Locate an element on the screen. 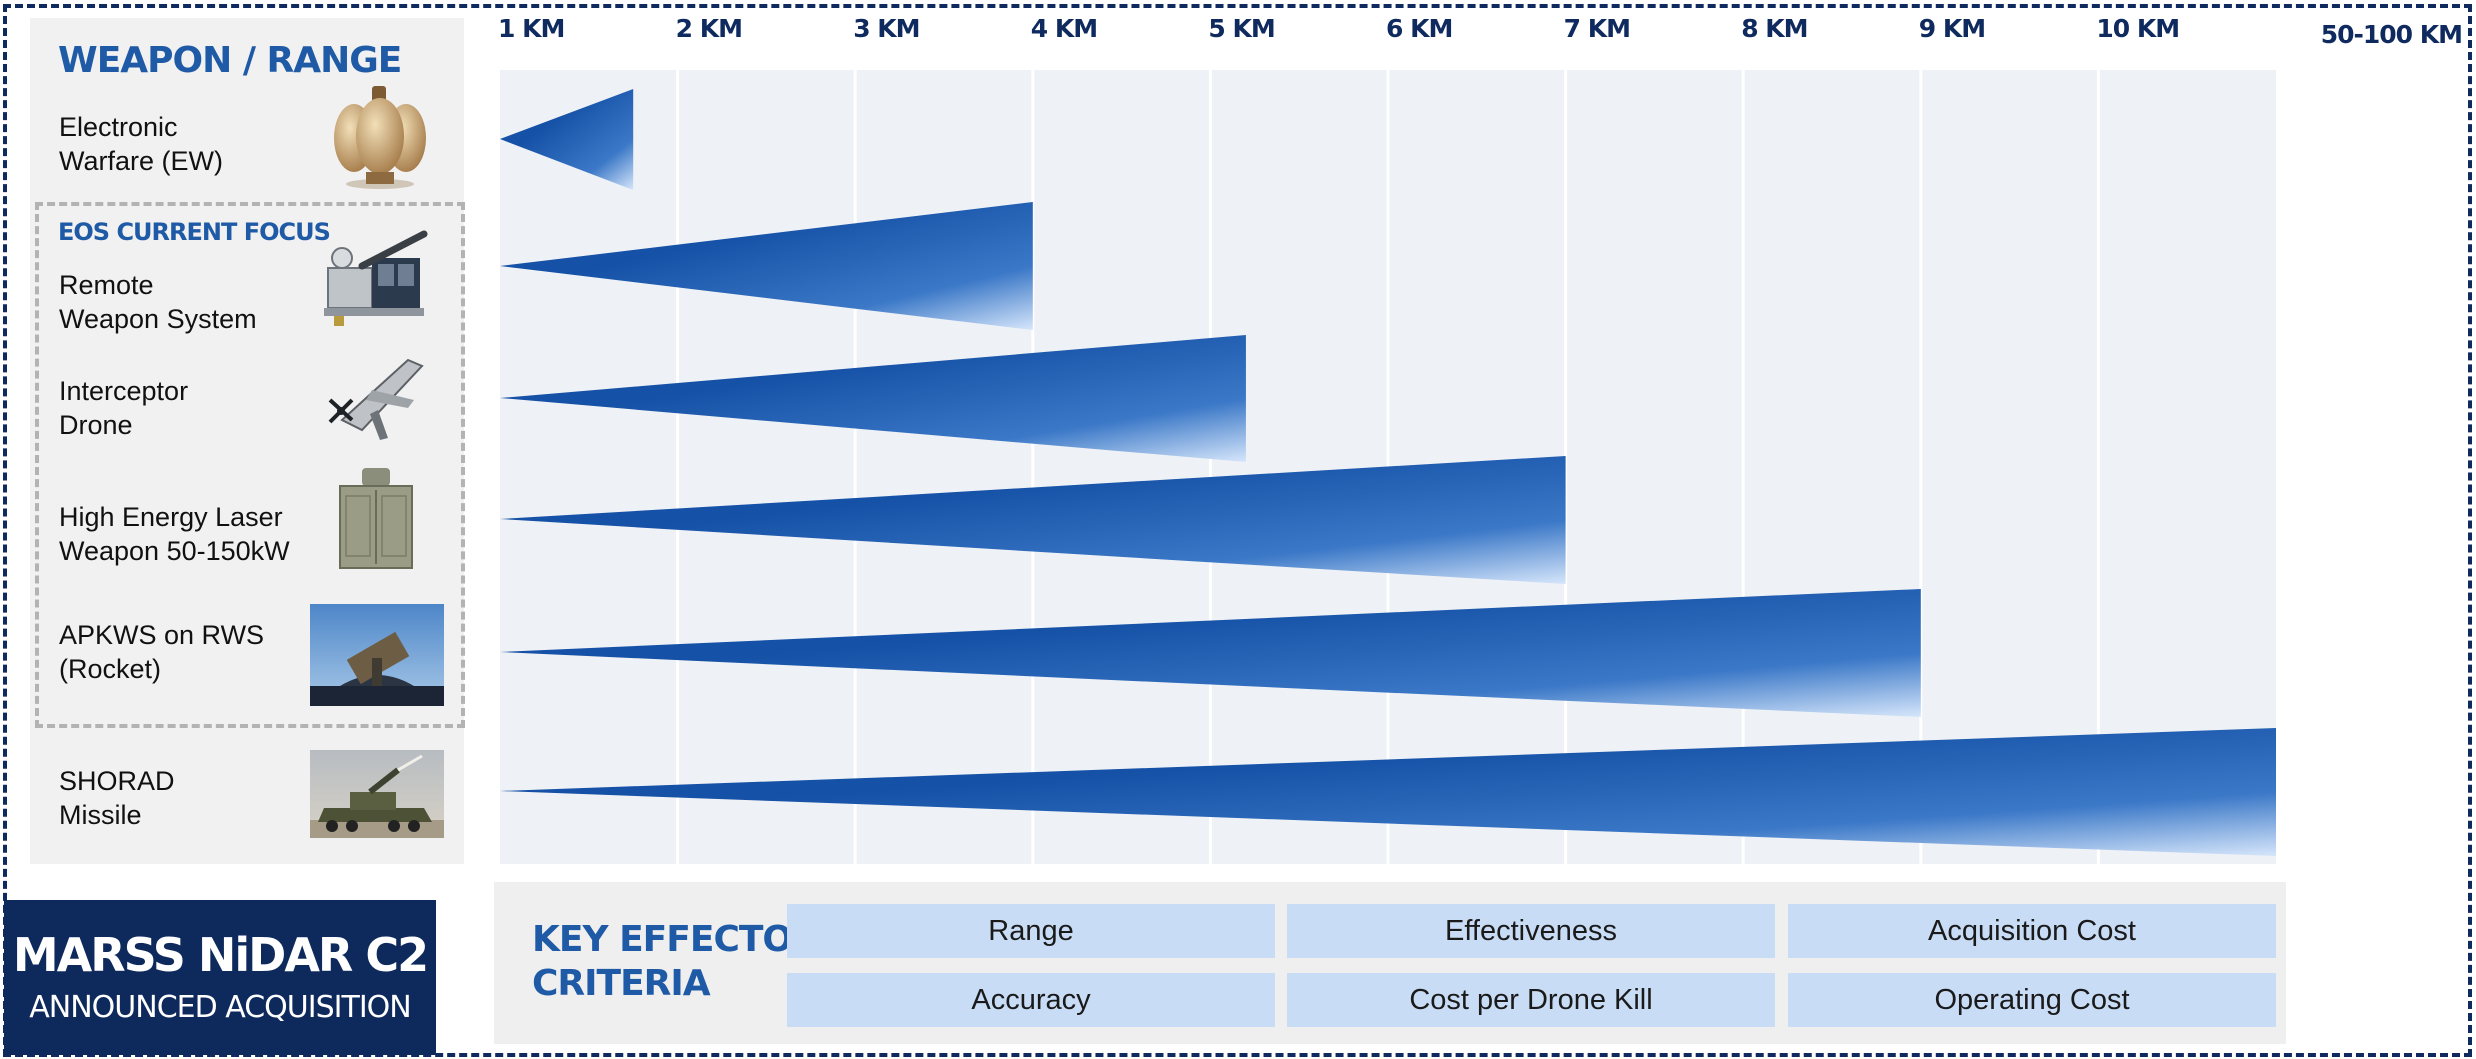 This screenshot has height=1059, width=2476. x-tick-label: 50-100 KM is located at coordinates (2391, 34).